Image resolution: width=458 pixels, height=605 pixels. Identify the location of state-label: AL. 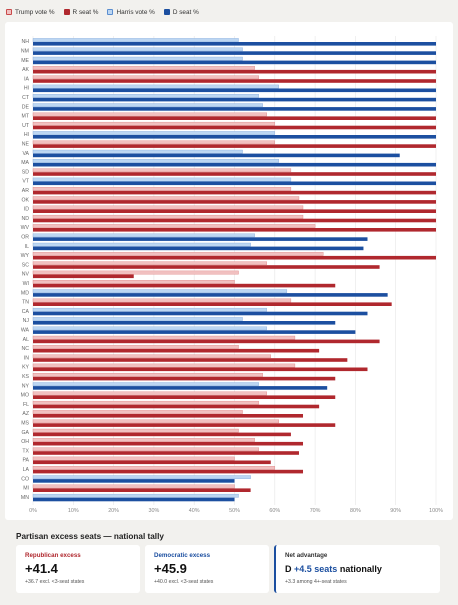
(26, 340).